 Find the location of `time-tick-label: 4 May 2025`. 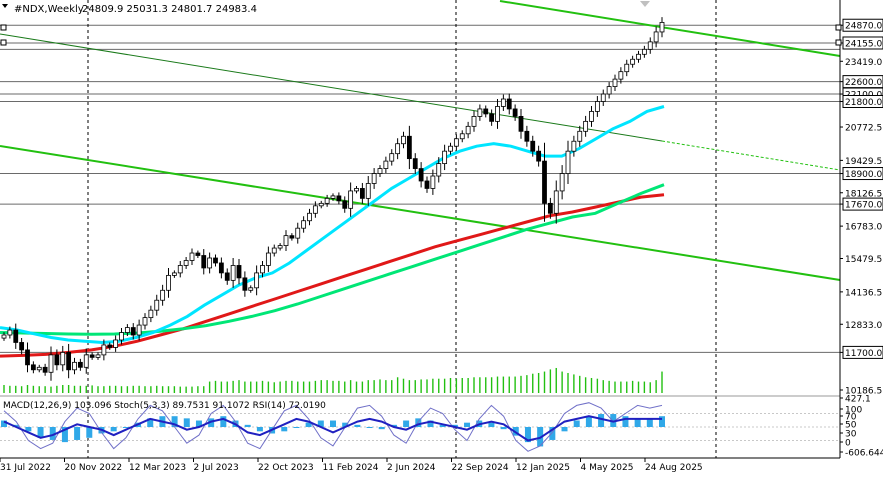

time-tick-label: 4 May 2025 is located at coordinates (607, 468).